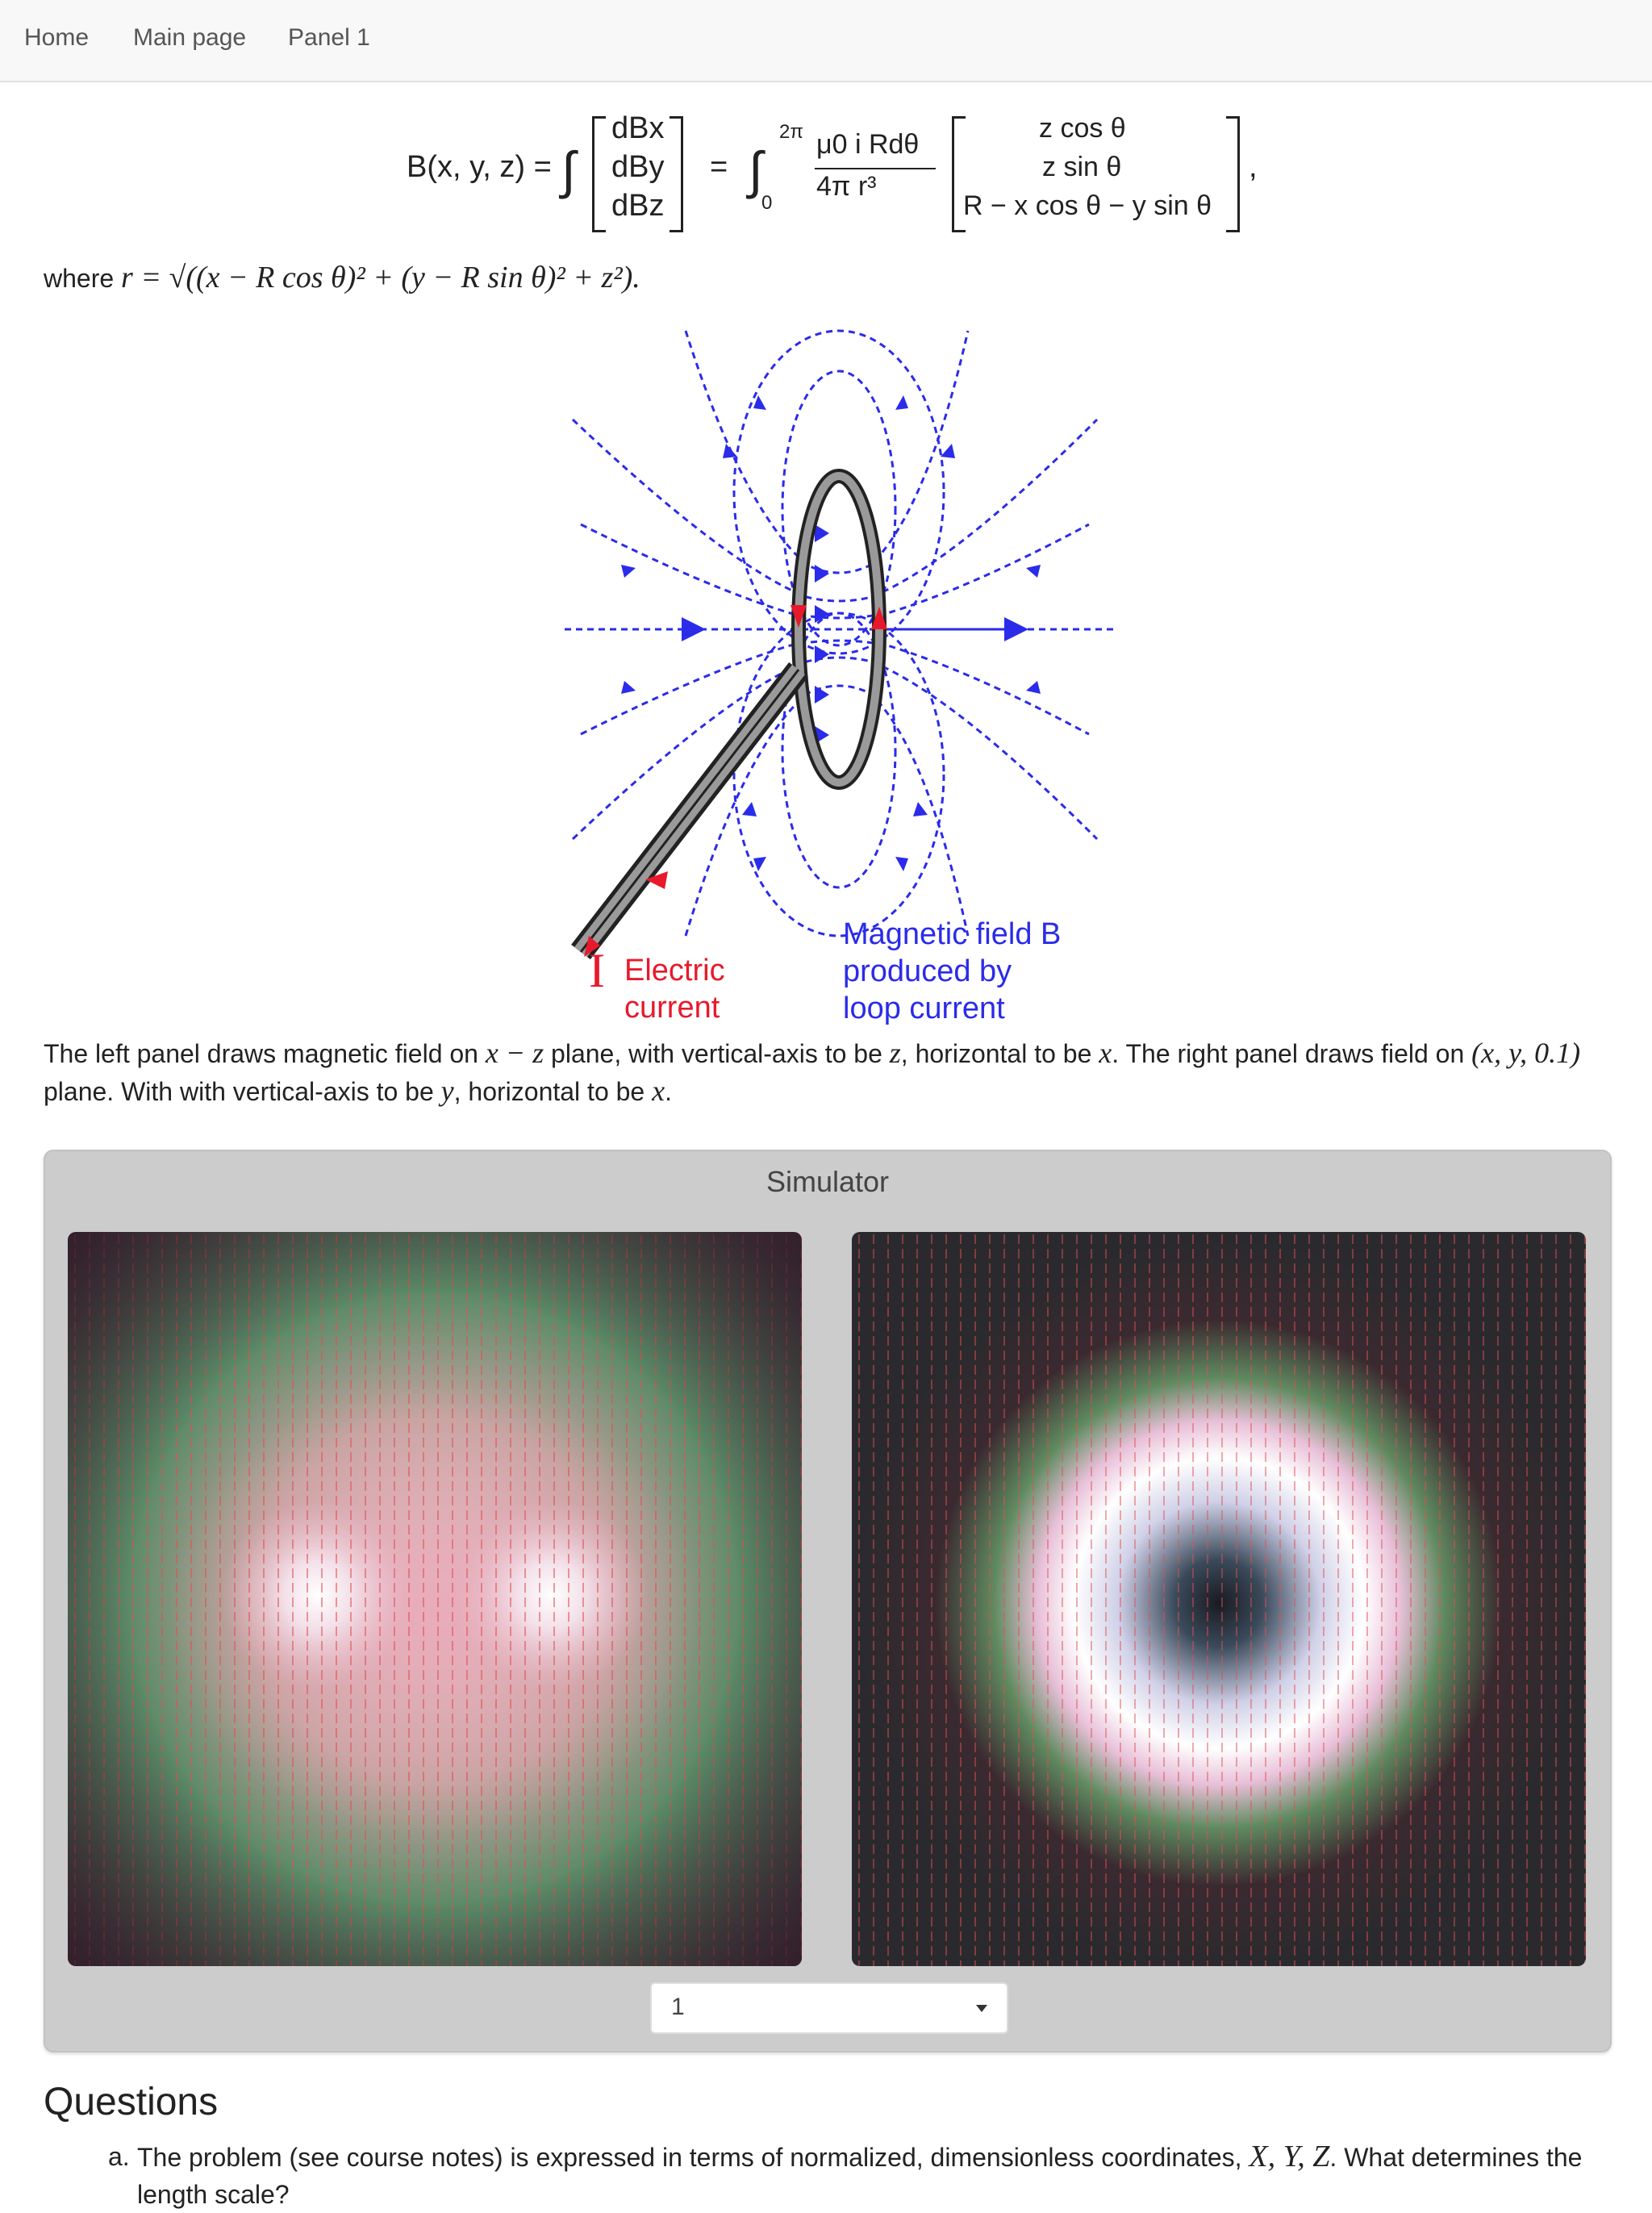 This screenshot has width=1652, height=2213. Describe the element at coordinates (265, 1053) in the screenshot. I see `desc-text-1: The left panel draws magnetic field on` at that location.